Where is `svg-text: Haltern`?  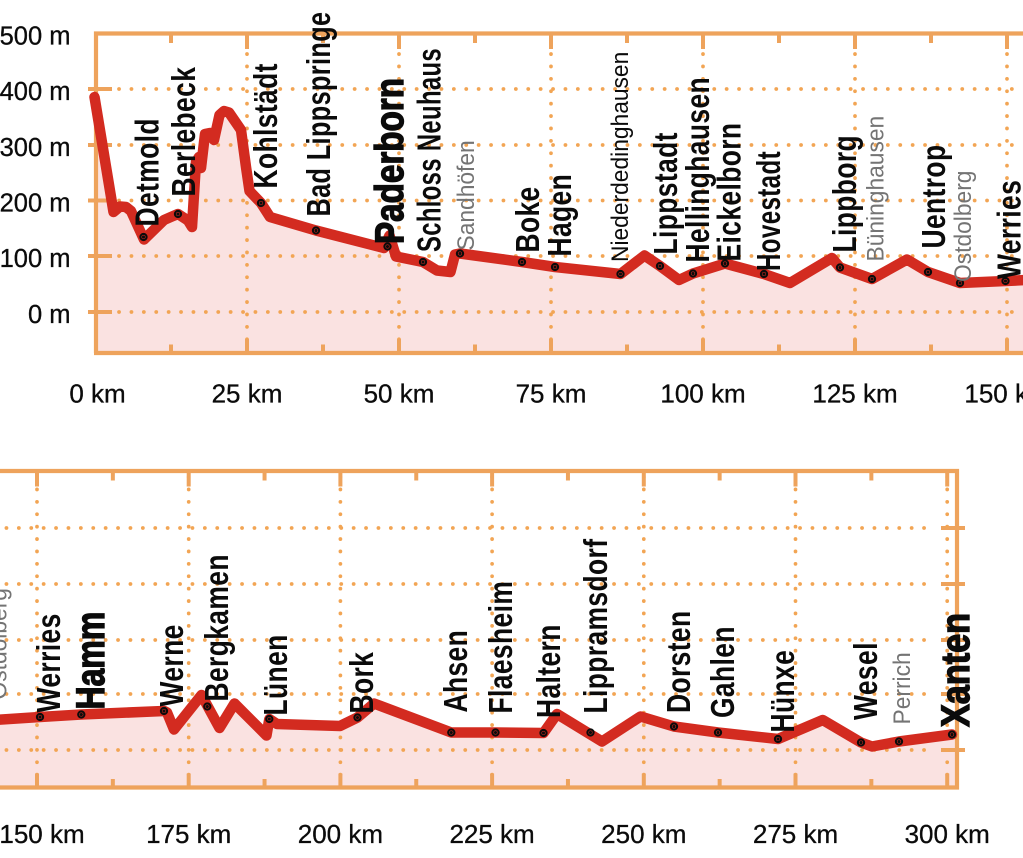
svg-text: Haltern is located at coordinates (549, 671).